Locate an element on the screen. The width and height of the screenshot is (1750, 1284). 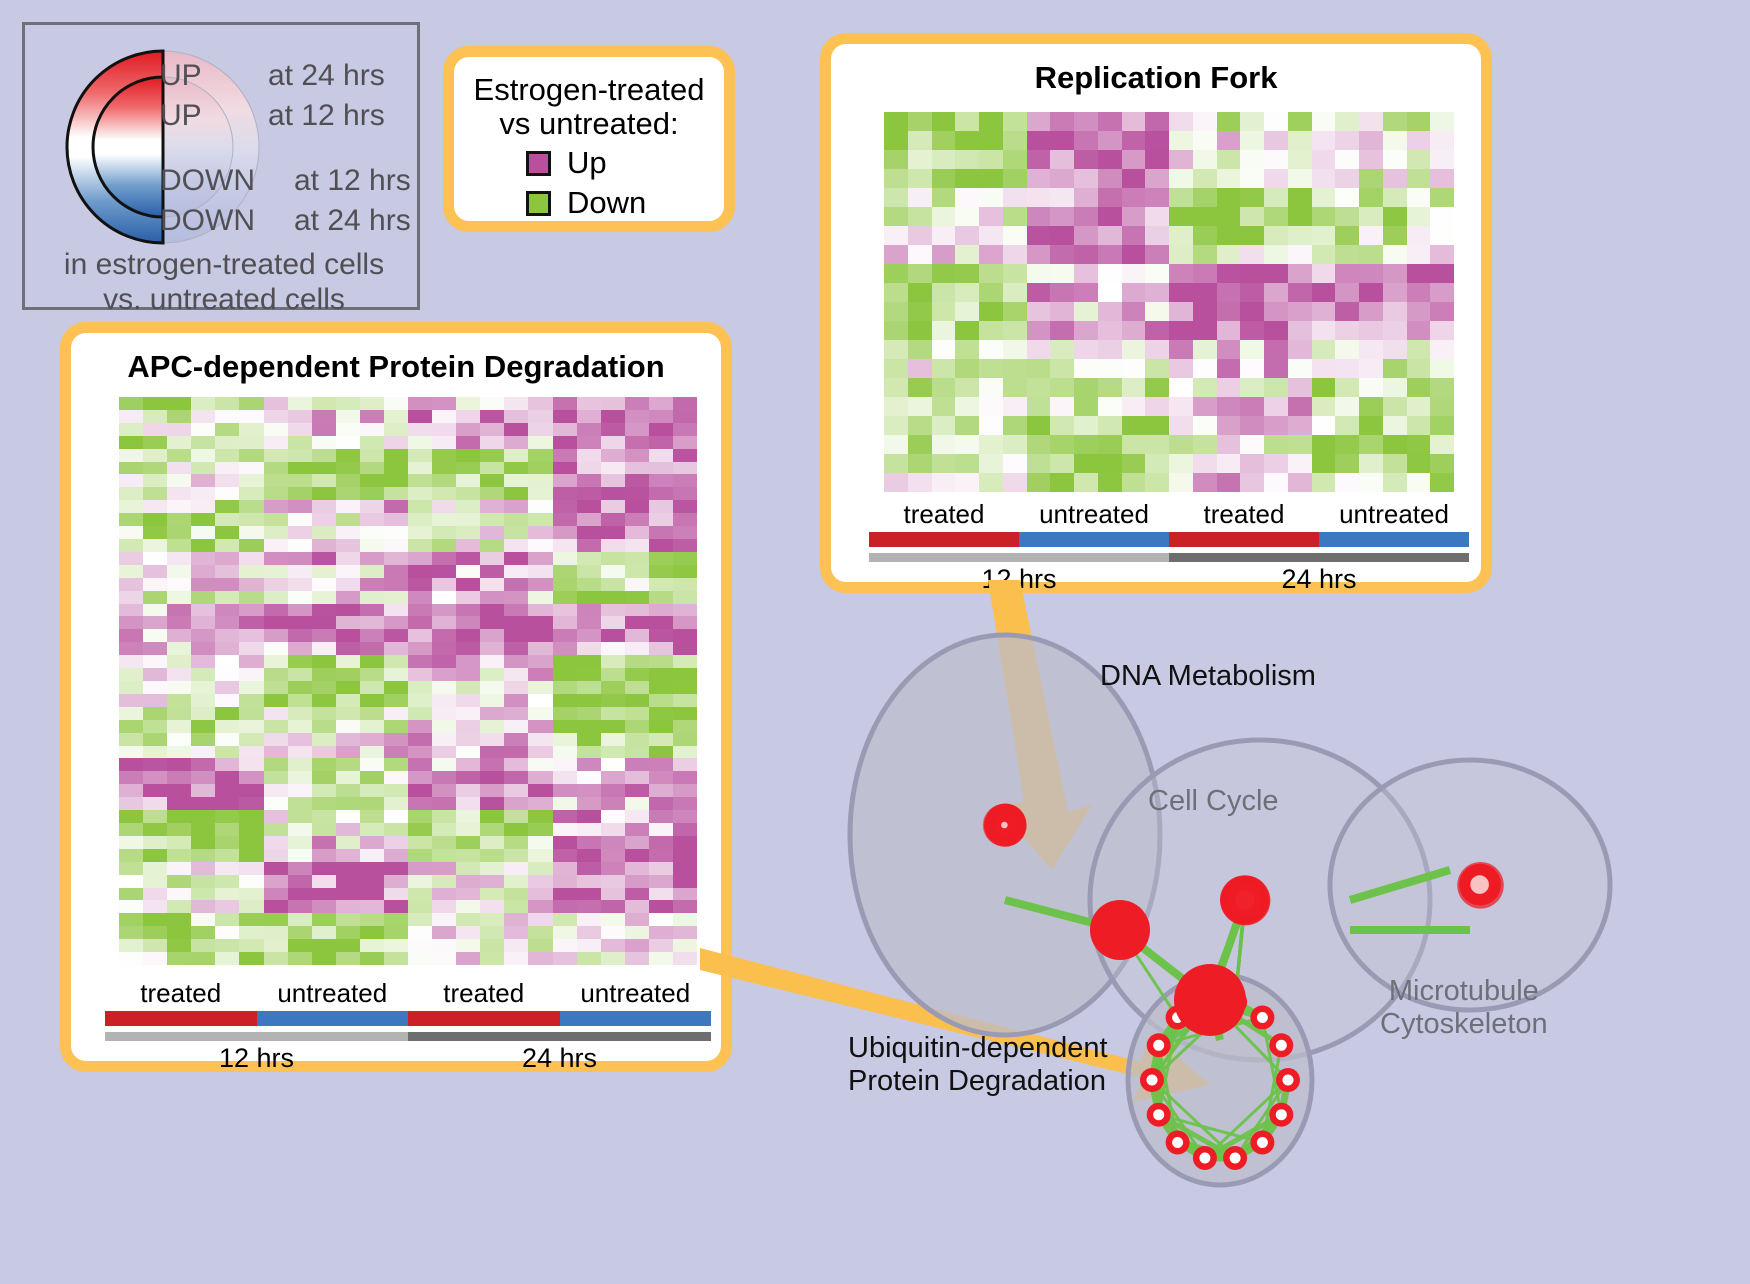
label-microtubule-cytoskeleton: Microtubule Cytoskeleton is located at coordinates (1464, 1008).